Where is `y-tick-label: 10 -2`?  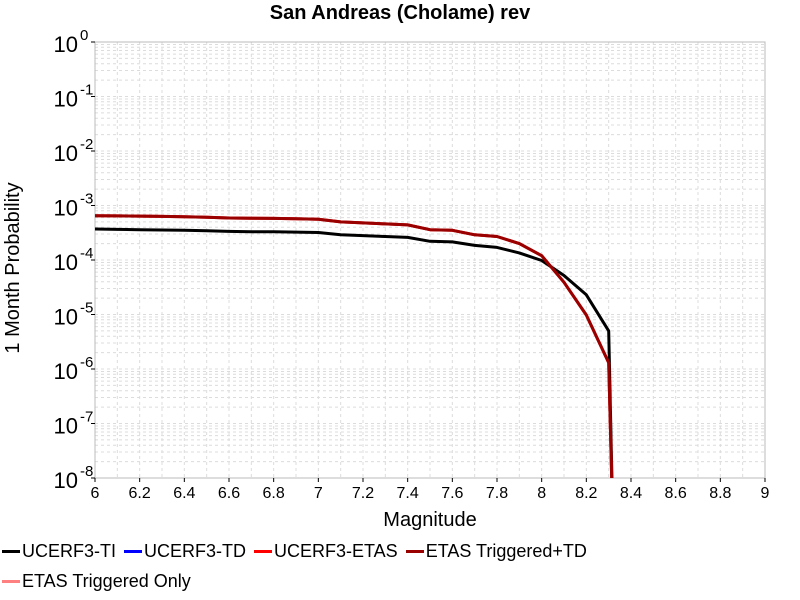
y-tick-label: 10 -2 is located at coordinates (74, 151).